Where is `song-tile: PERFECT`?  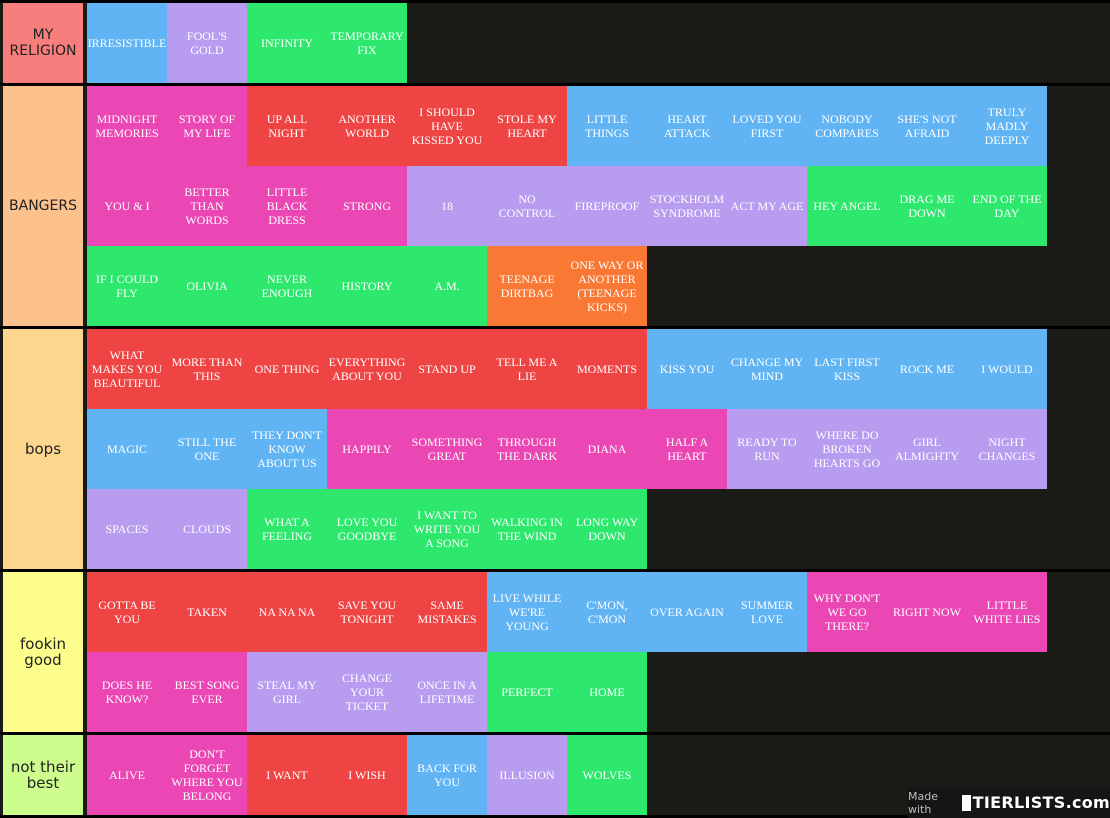
song-tile: PERFECT is located at coordinates (527, 692).